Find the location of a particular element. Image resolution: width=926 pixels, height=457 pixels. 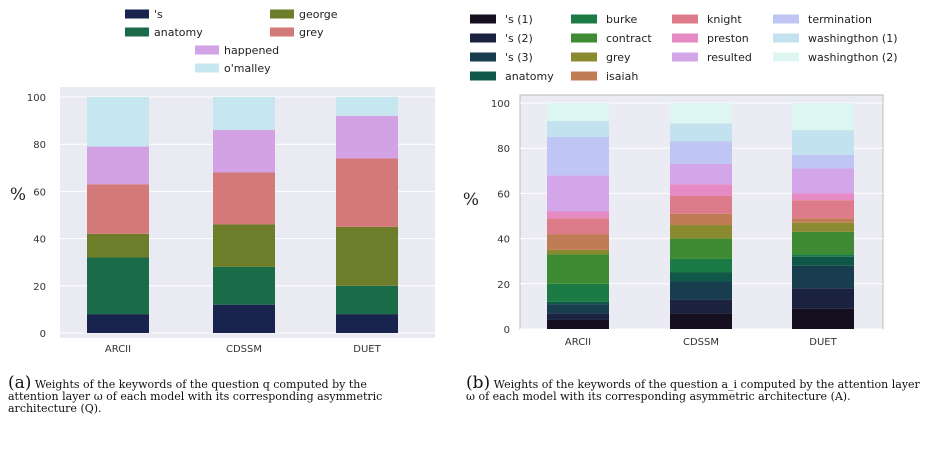

legend-label-a: grey is located at coordinates (311, 32).